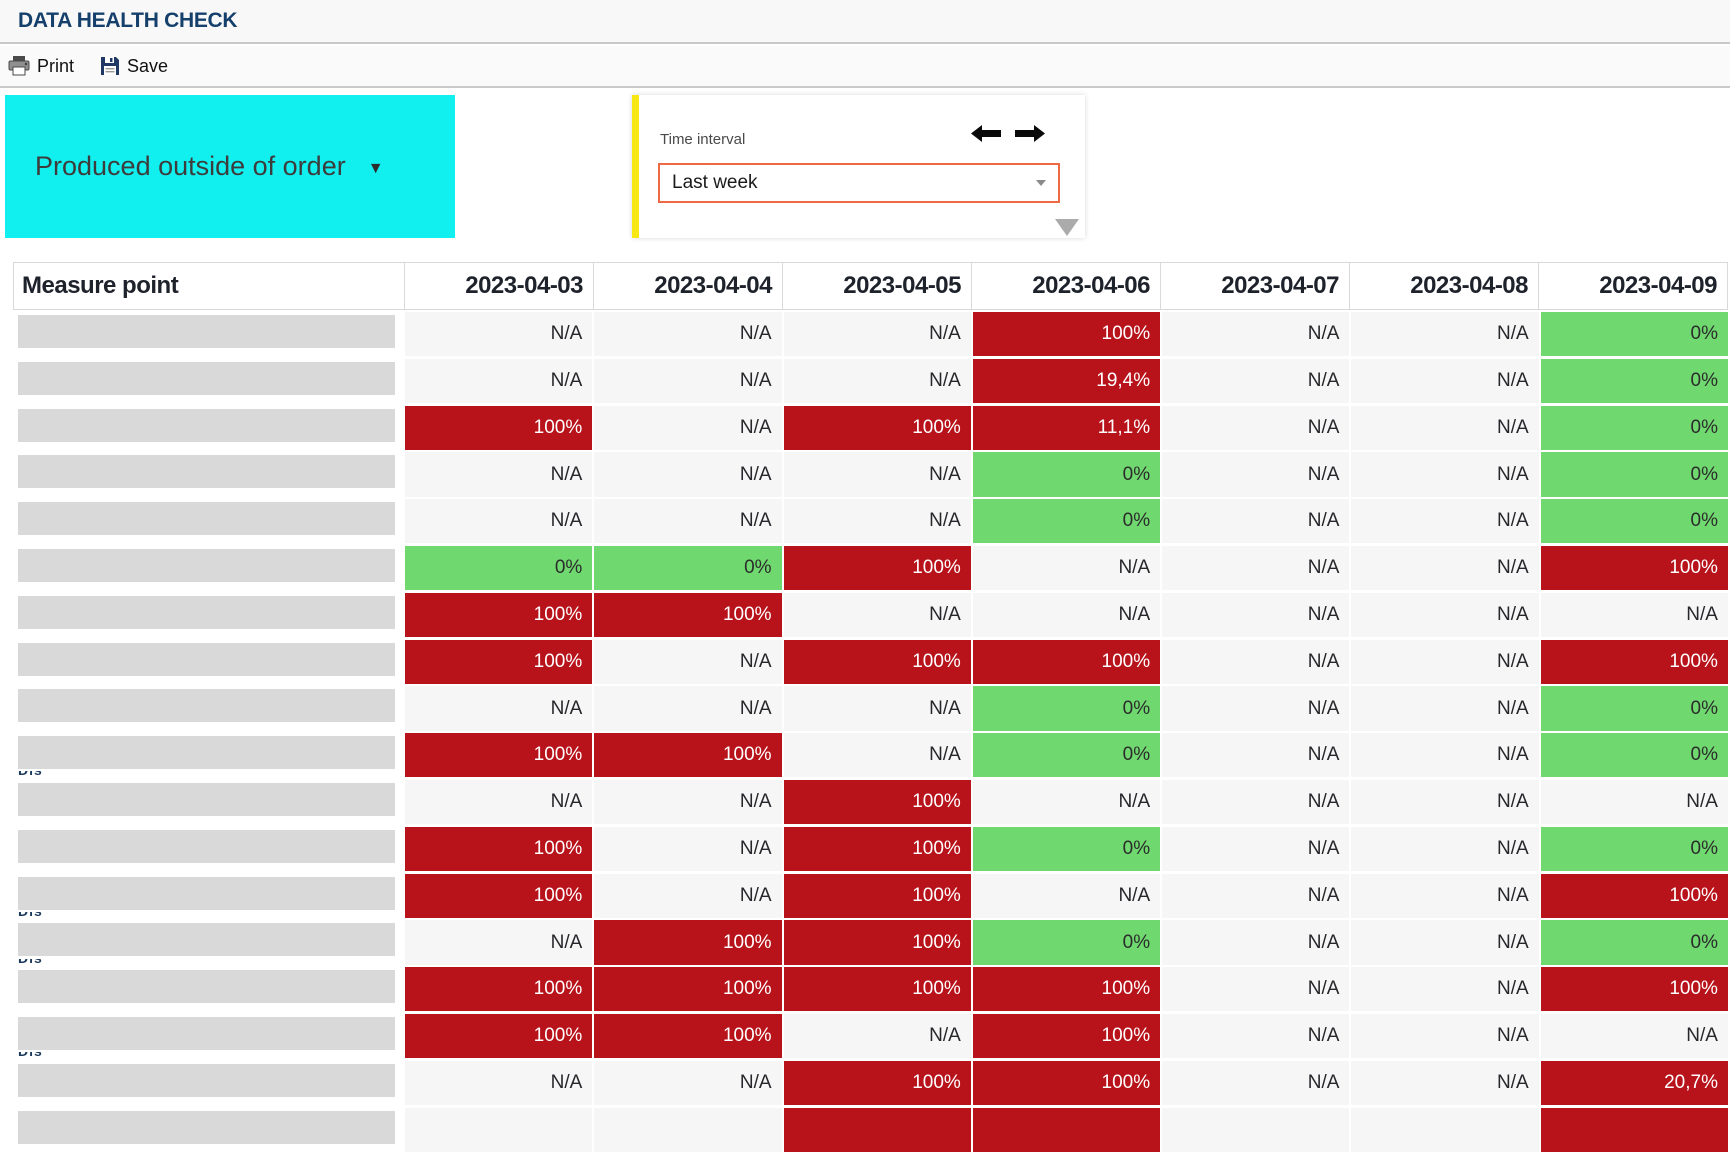 This screenshot has height=1154, width=1730. I want to click on table-row: N/A N/A 100% 100% N/A N/A 20,7%, so click(870, 1084).